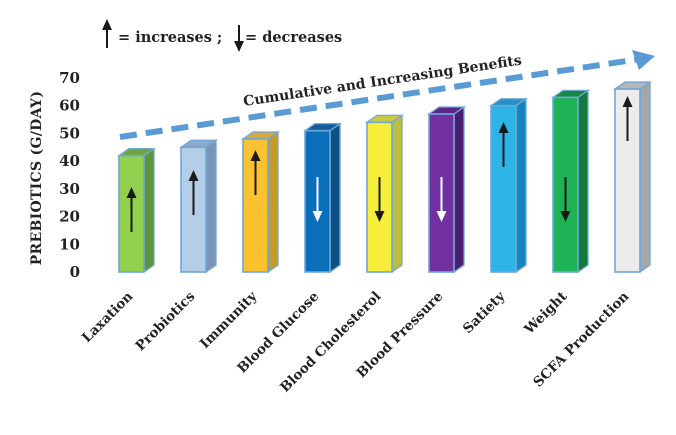 Image resolution: width=676 pixels, height=435 pixels. I want to click on y-axis-label: PREBIOTICS (G/DAY), so click(37, 178).